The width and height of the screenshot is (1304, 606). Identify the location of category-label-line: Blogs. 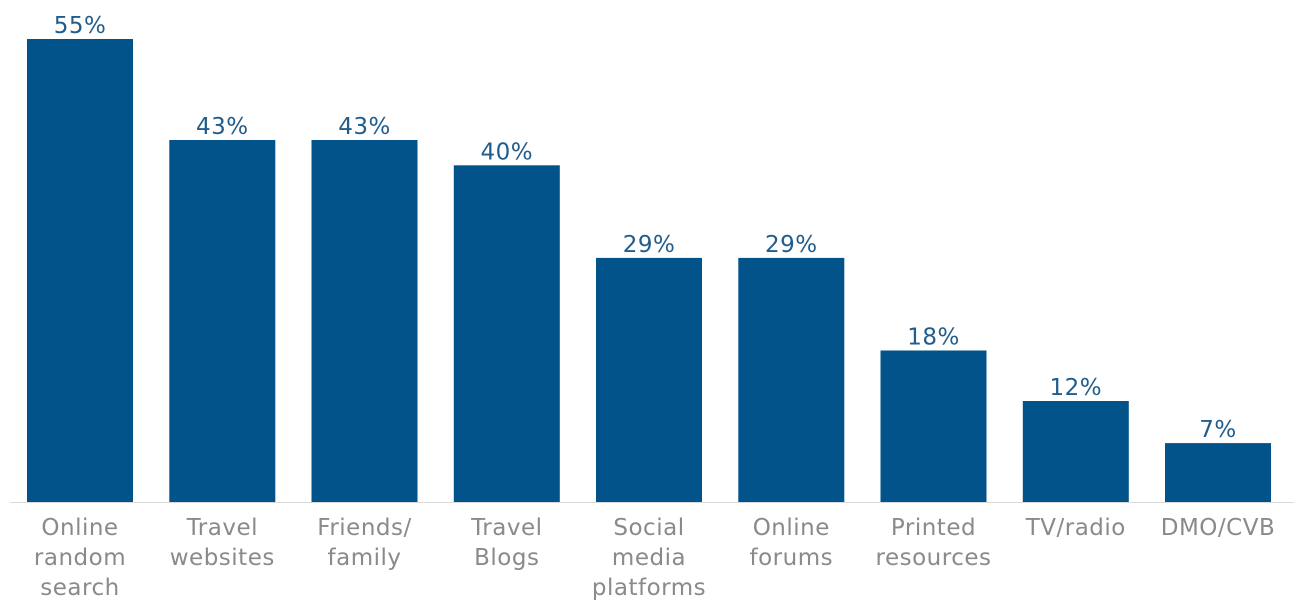
(506, 558).